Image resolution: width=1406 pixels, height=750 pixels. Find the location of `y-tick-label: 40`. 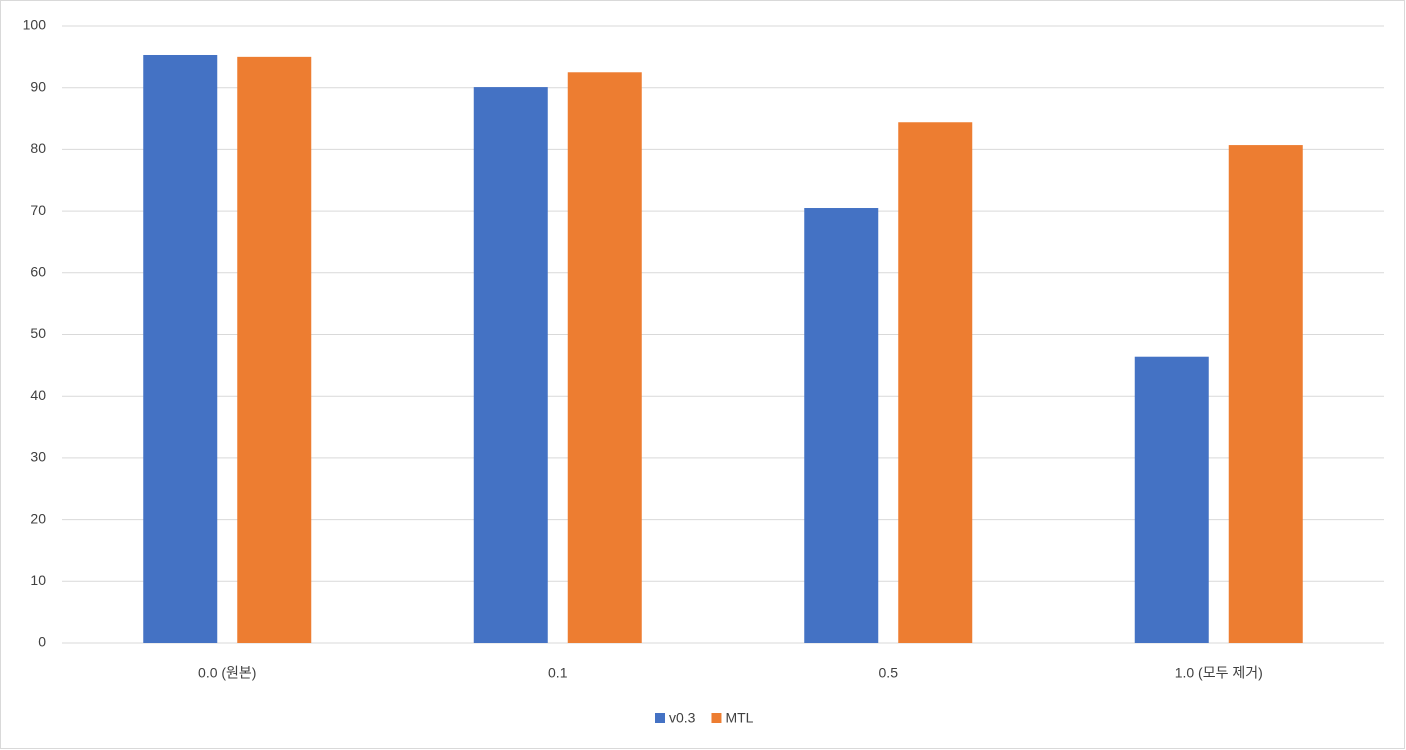

y-tick-label: 40 is located at coordinates (38, 395).